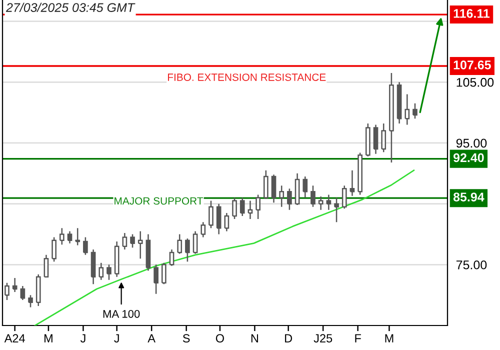 The width and height of the screenshot is (500, 350). What do you see at coordinates (247, 77) in the screenshot?
I see `annotation: FIBO. EXTENSION RESISTANCE` at bounding box center [247, 77].